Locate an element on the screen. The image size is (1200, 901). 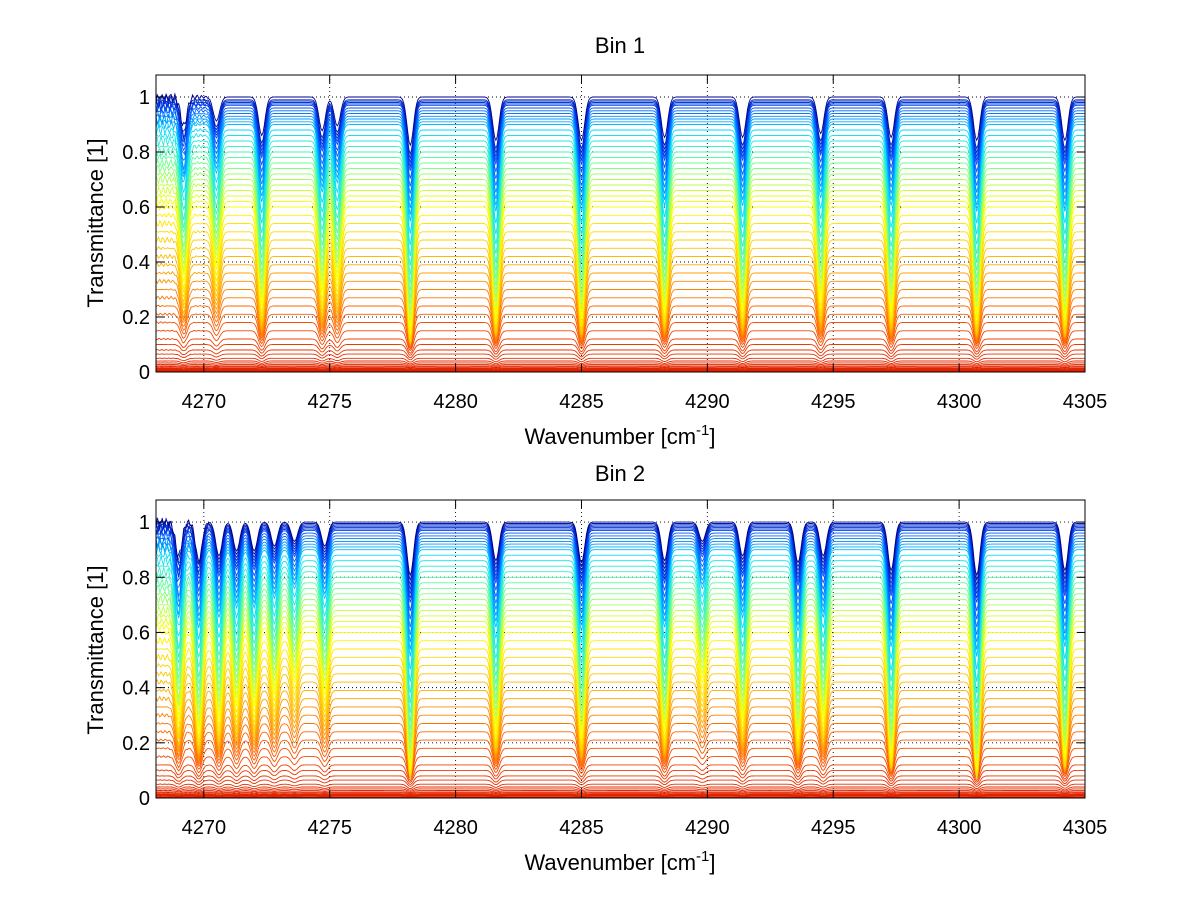
x-axis-label-end: ] is located at coordinates (712, 862).